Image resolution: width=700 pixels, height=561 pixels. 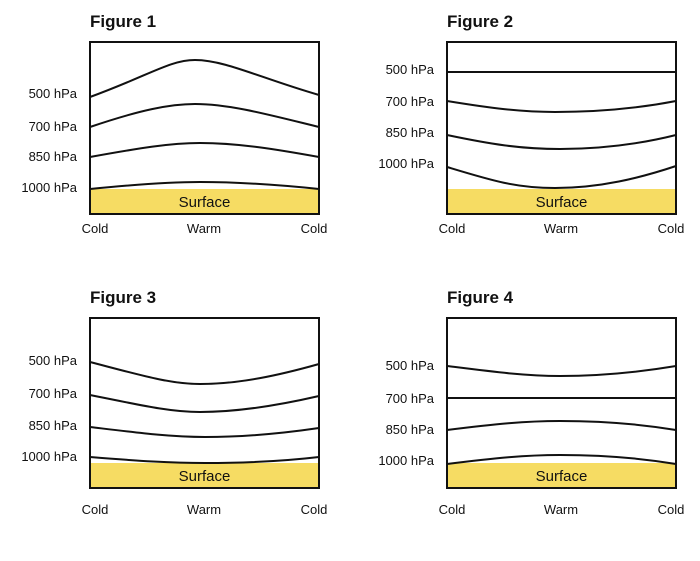 What do you see at coordinates (53, 93) in the screenshot?
I see `figure-1-level-500: 500 hPa` at bounding box center [53, 93].